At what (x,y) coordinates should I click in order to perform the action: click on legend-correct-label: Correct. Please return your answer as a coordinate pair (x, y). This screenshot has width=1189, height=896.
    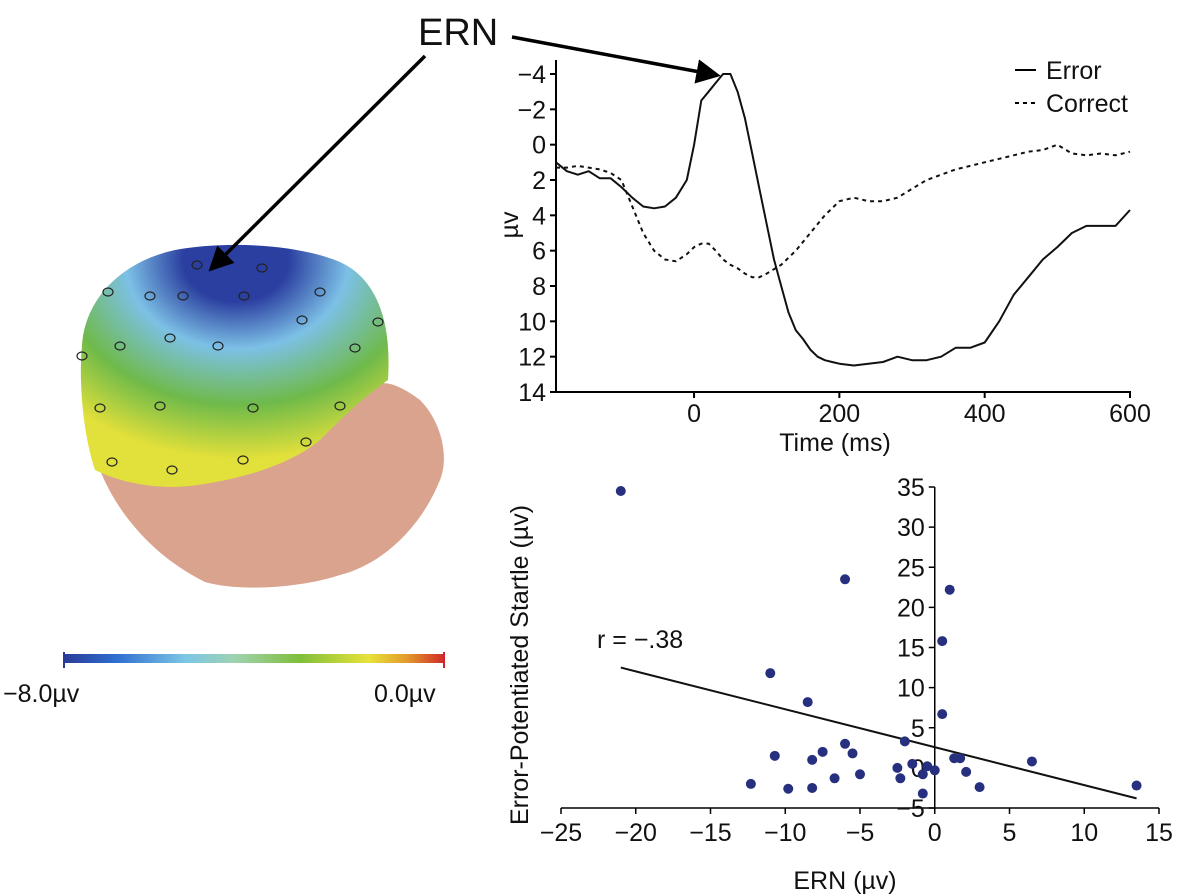
    Looking at the image, I should click on (1087, 104).